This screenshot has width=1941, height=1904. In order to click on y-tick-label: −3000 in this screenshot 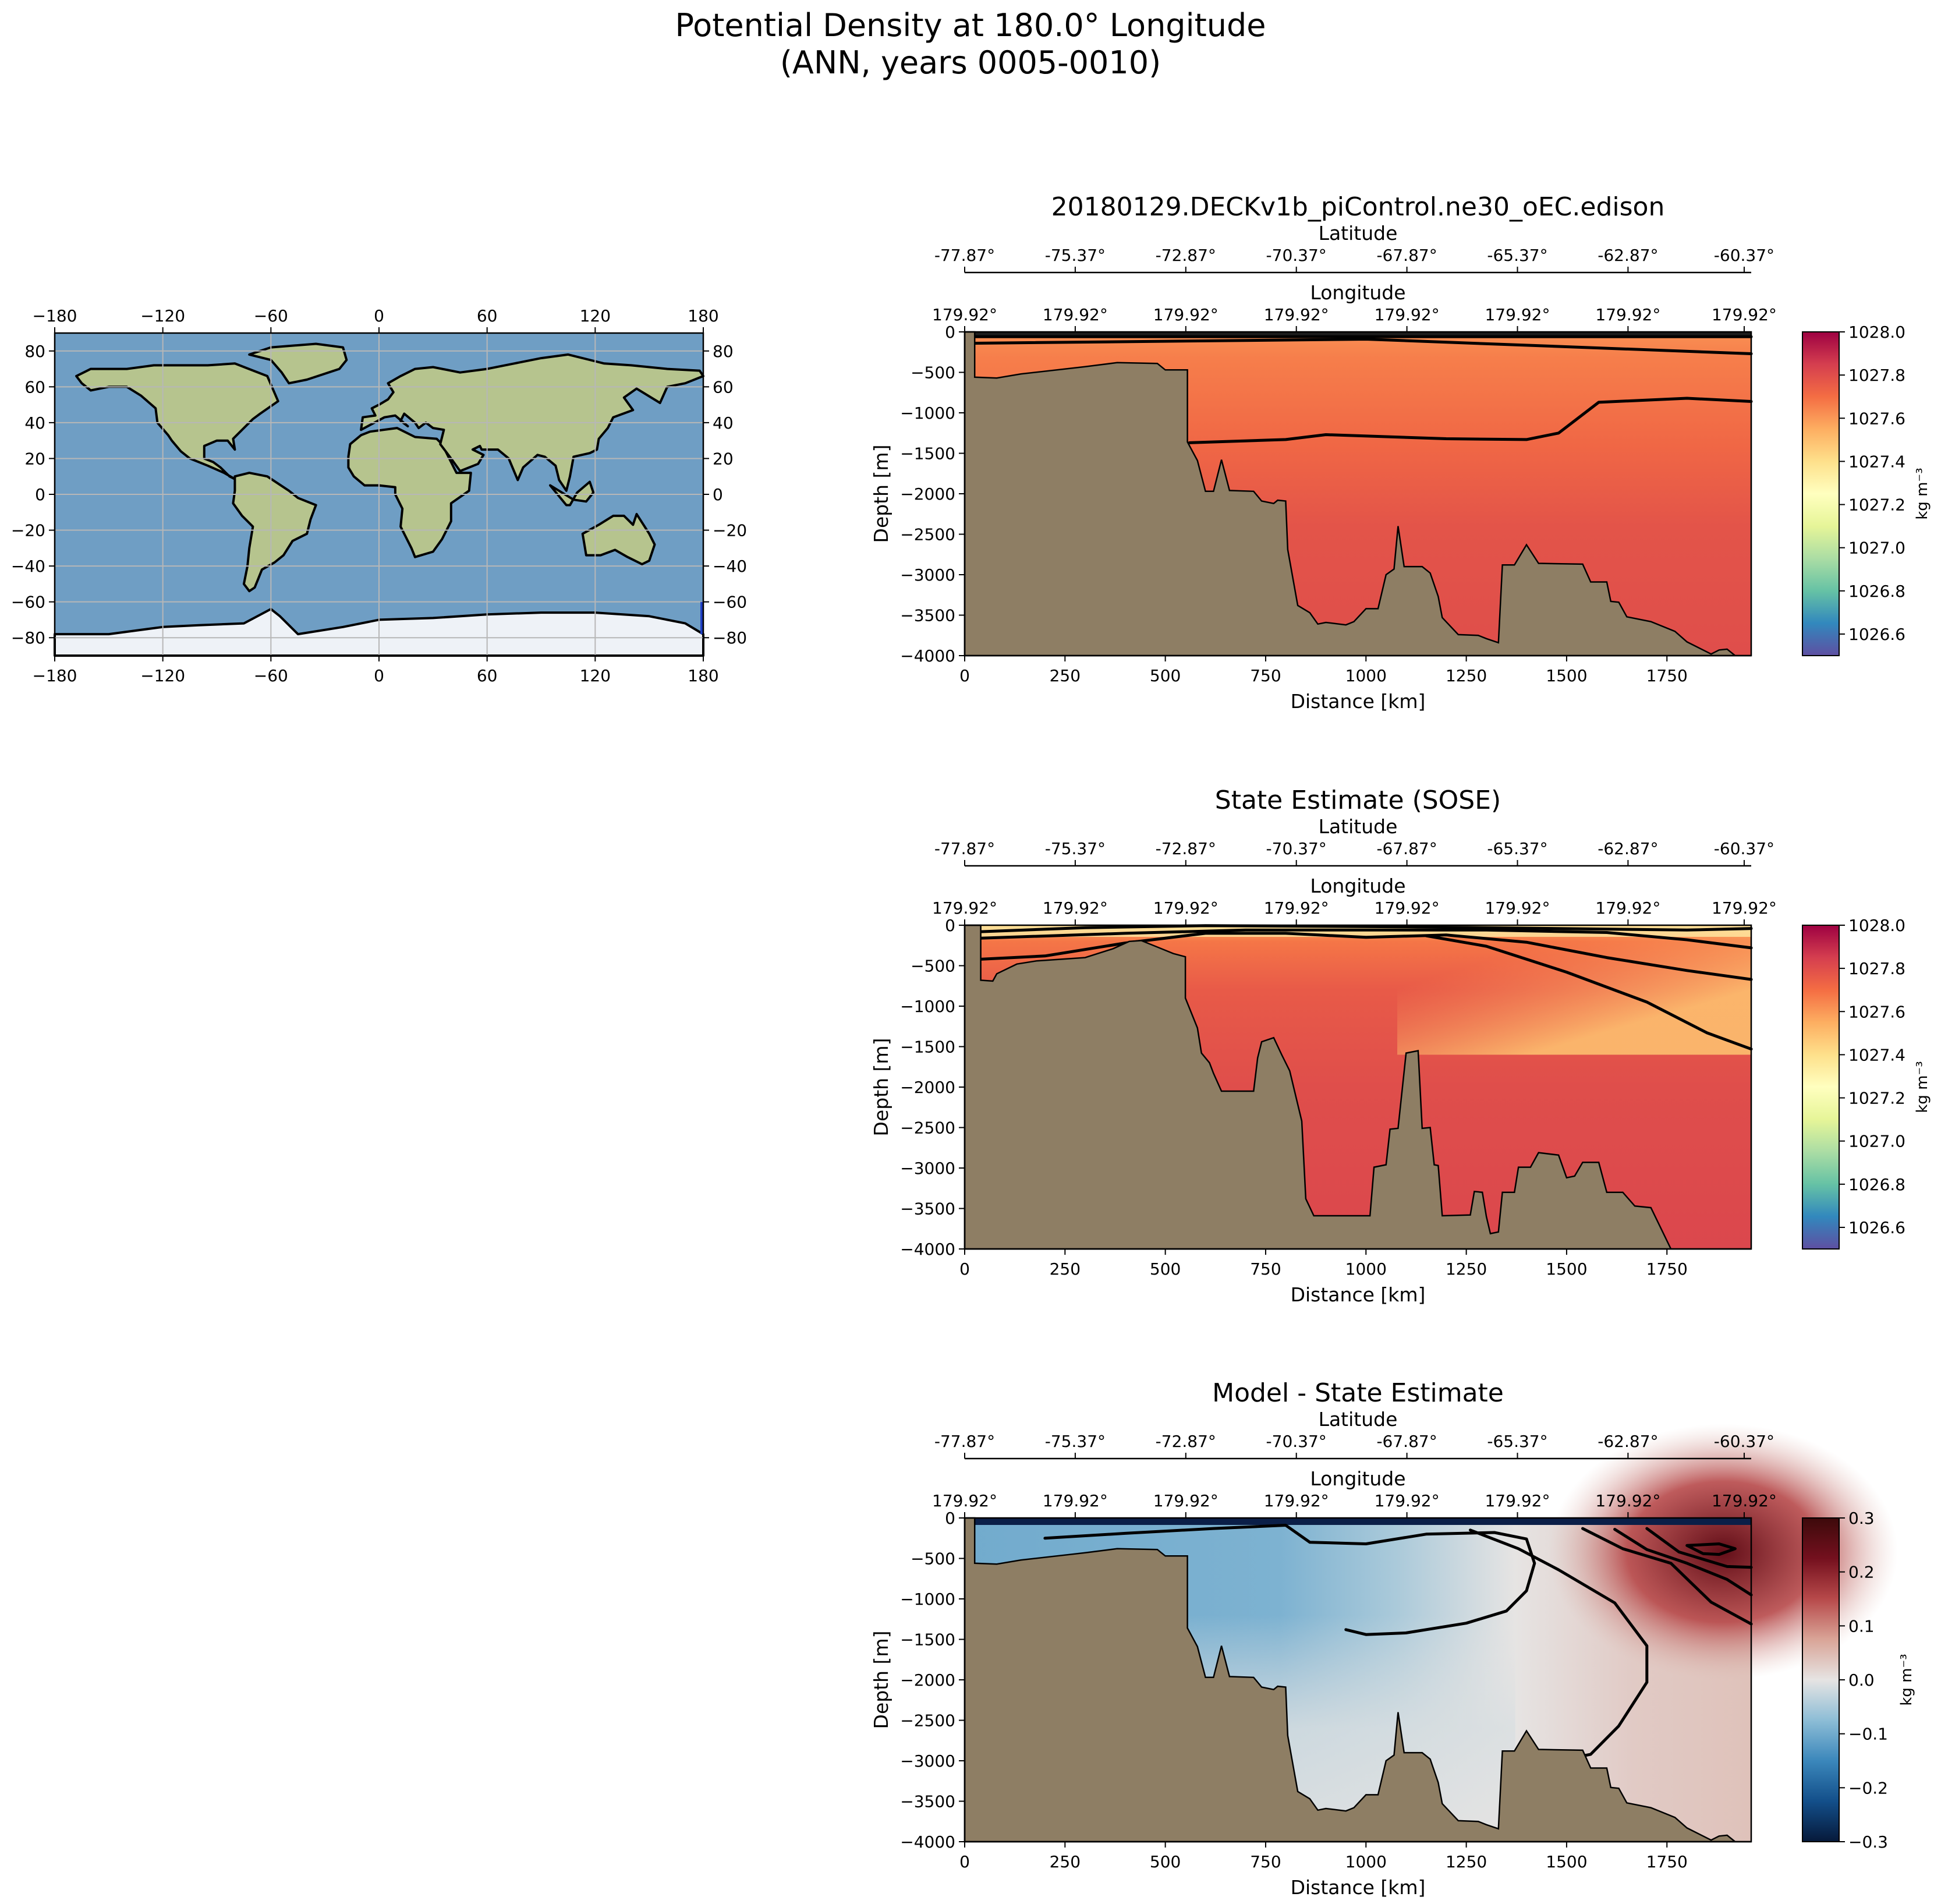, I will do `click(928, 1168)`.